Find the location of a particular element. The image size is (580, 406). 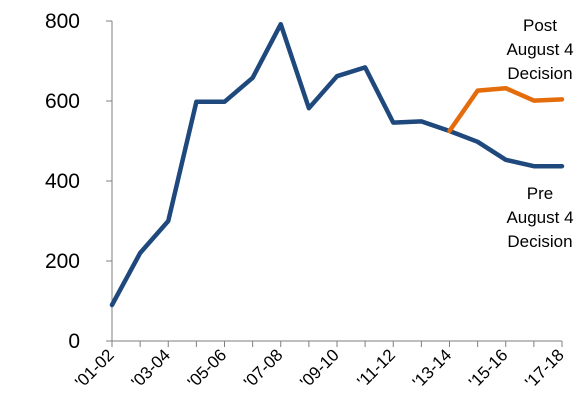

y-axis: 0 200 400 600 800 is located at coordinates (79, 181).